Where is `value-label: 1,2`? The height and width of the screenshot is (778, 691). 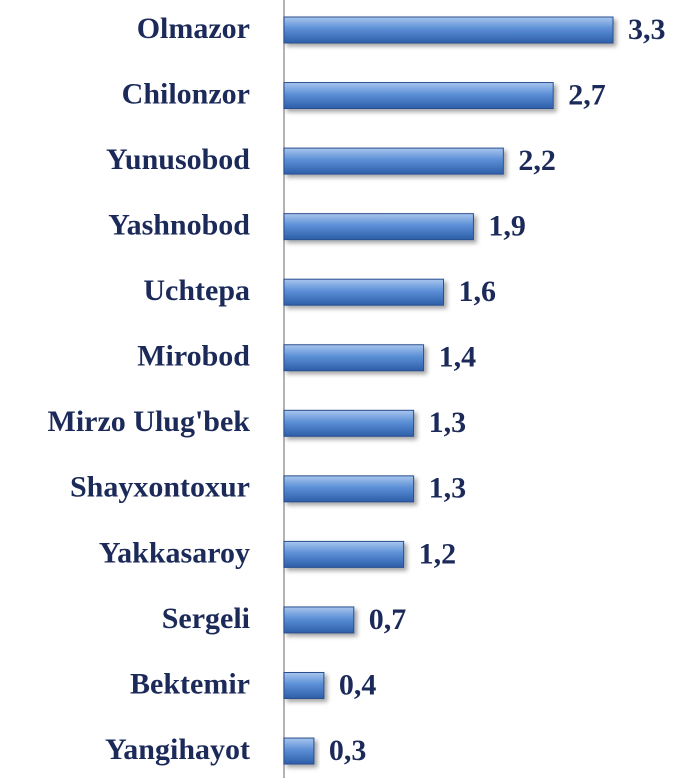 value-label: 1,2 is located at coordinates (438, 553).